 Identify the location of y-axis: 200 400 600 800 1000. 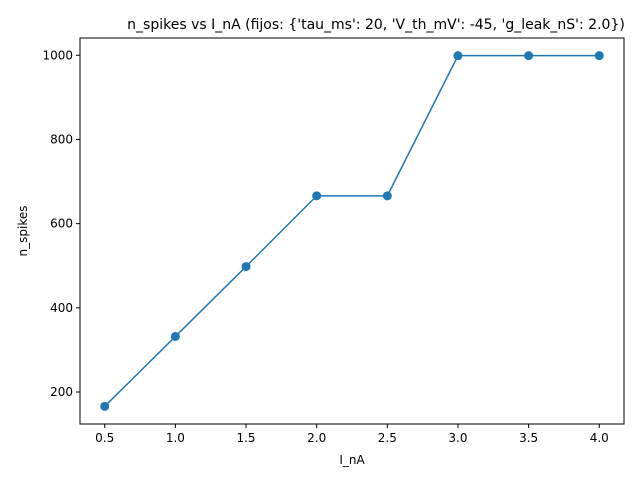
(61, 223).